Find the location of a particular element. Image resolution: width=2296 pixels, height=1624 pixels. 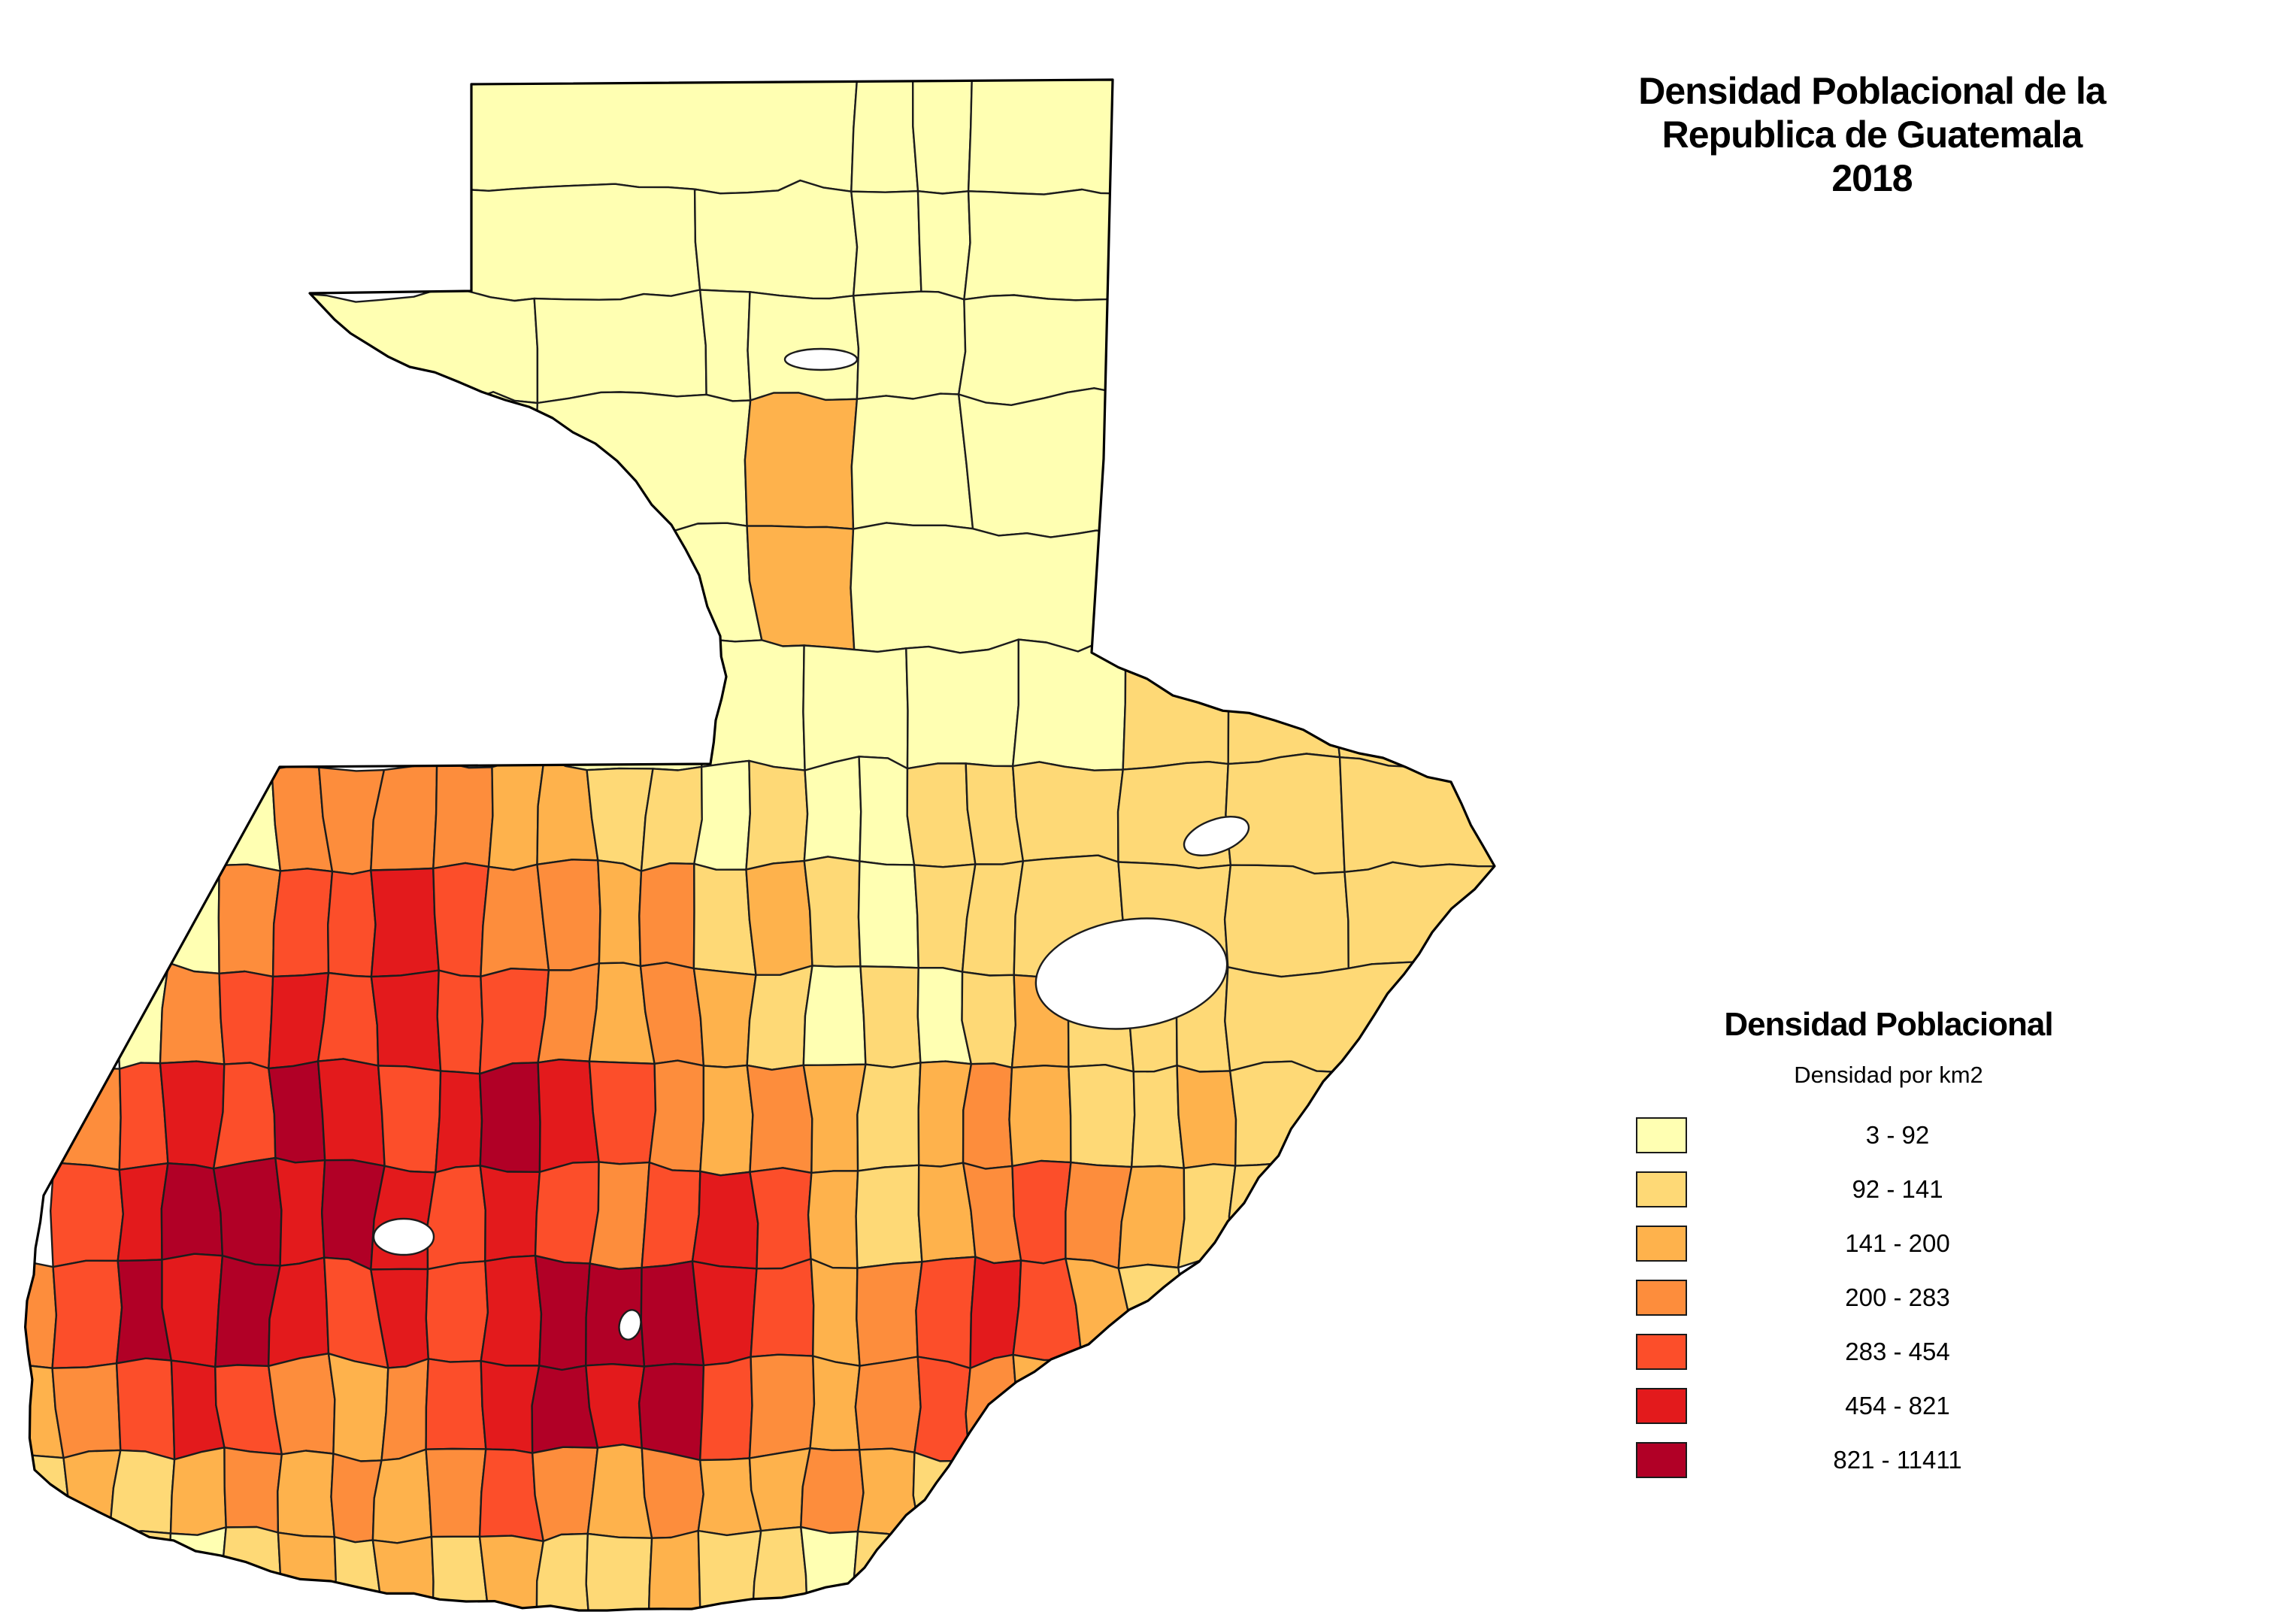

legend-row: 3 - 92 is located at coordinates (1889, 1135).